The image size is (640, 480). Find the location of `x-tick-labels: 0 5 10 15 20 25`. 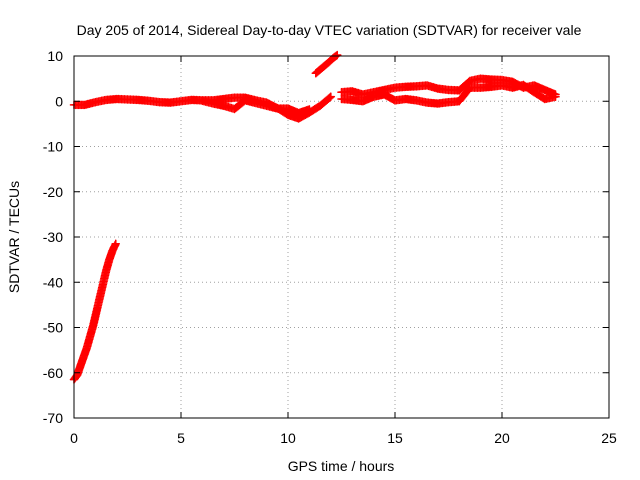

x-tick-labels: 0 5 10 15 20 25 is located at coordinates (343, 438).